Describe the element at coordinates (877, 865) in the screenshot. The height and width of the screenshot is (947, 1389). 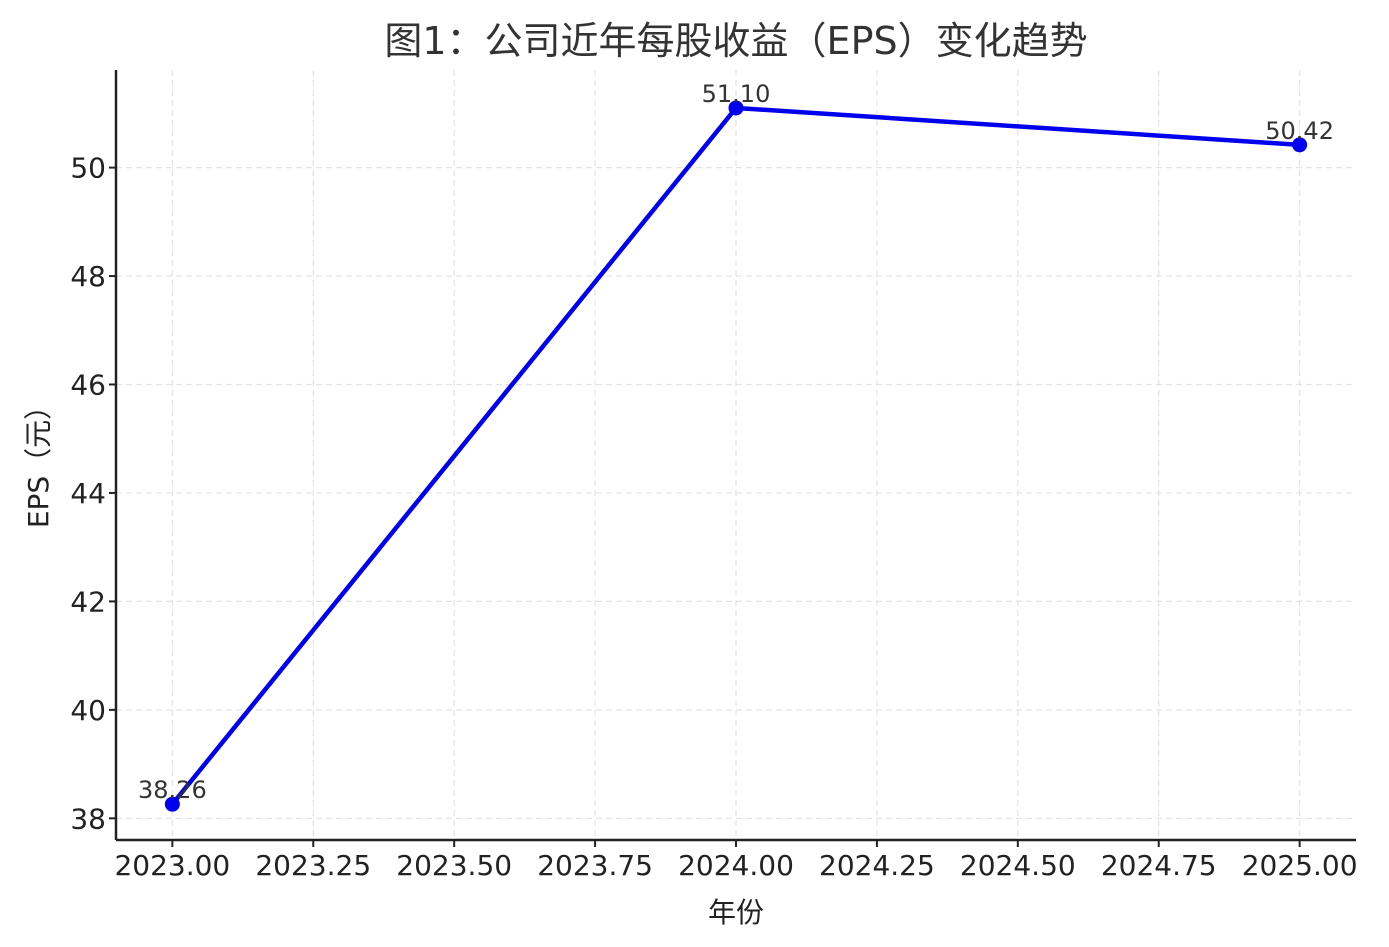
I see `x-tick-label: 2024.25` at that location.